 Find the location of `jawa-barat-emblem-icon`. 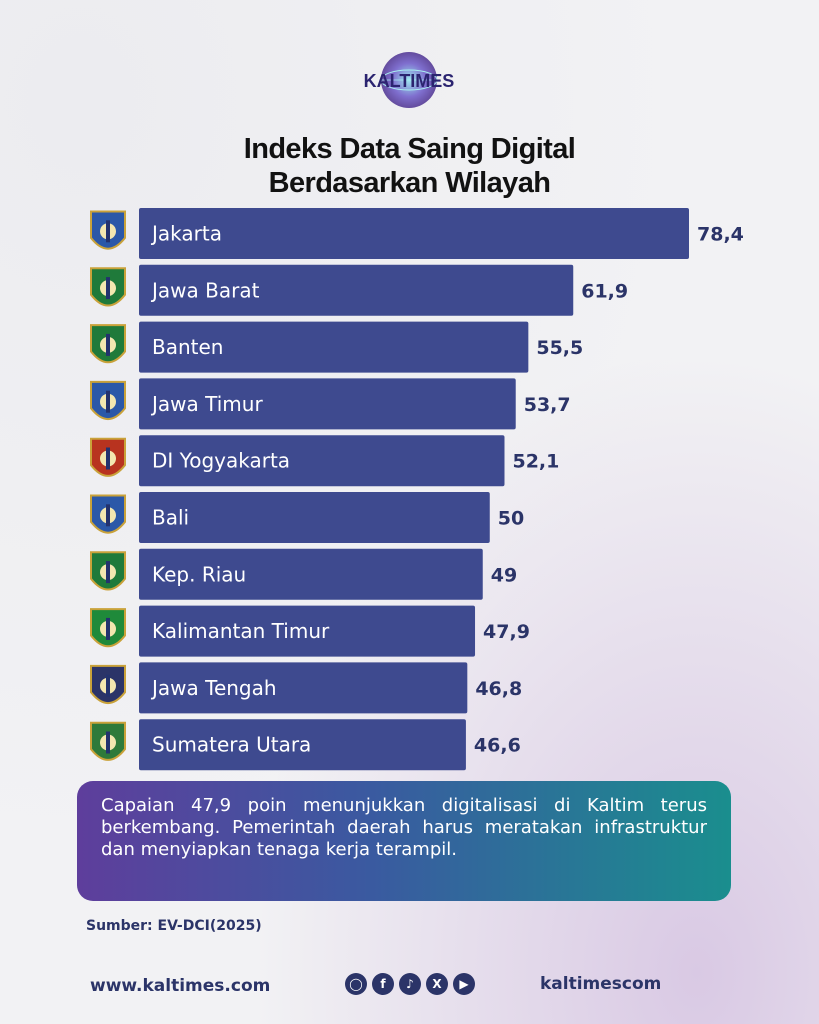

jawa-barat-emblem-icon is located at coordinates (108, 287).